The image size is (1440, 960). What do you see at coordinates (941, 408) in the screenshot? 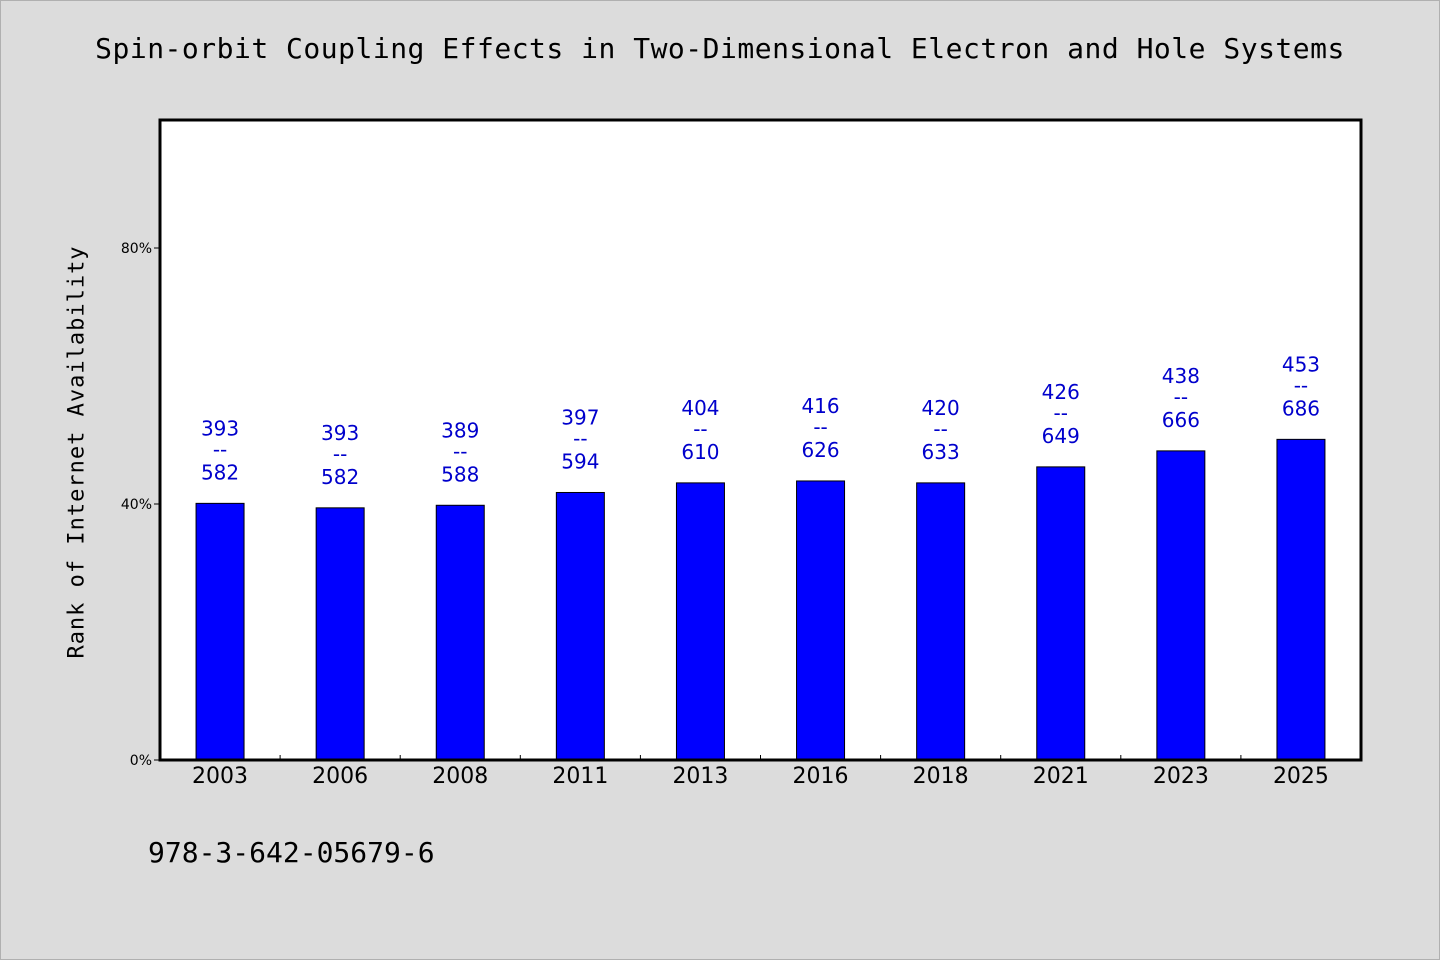
I see `data-label: 420` at bounding box center [941, 408].